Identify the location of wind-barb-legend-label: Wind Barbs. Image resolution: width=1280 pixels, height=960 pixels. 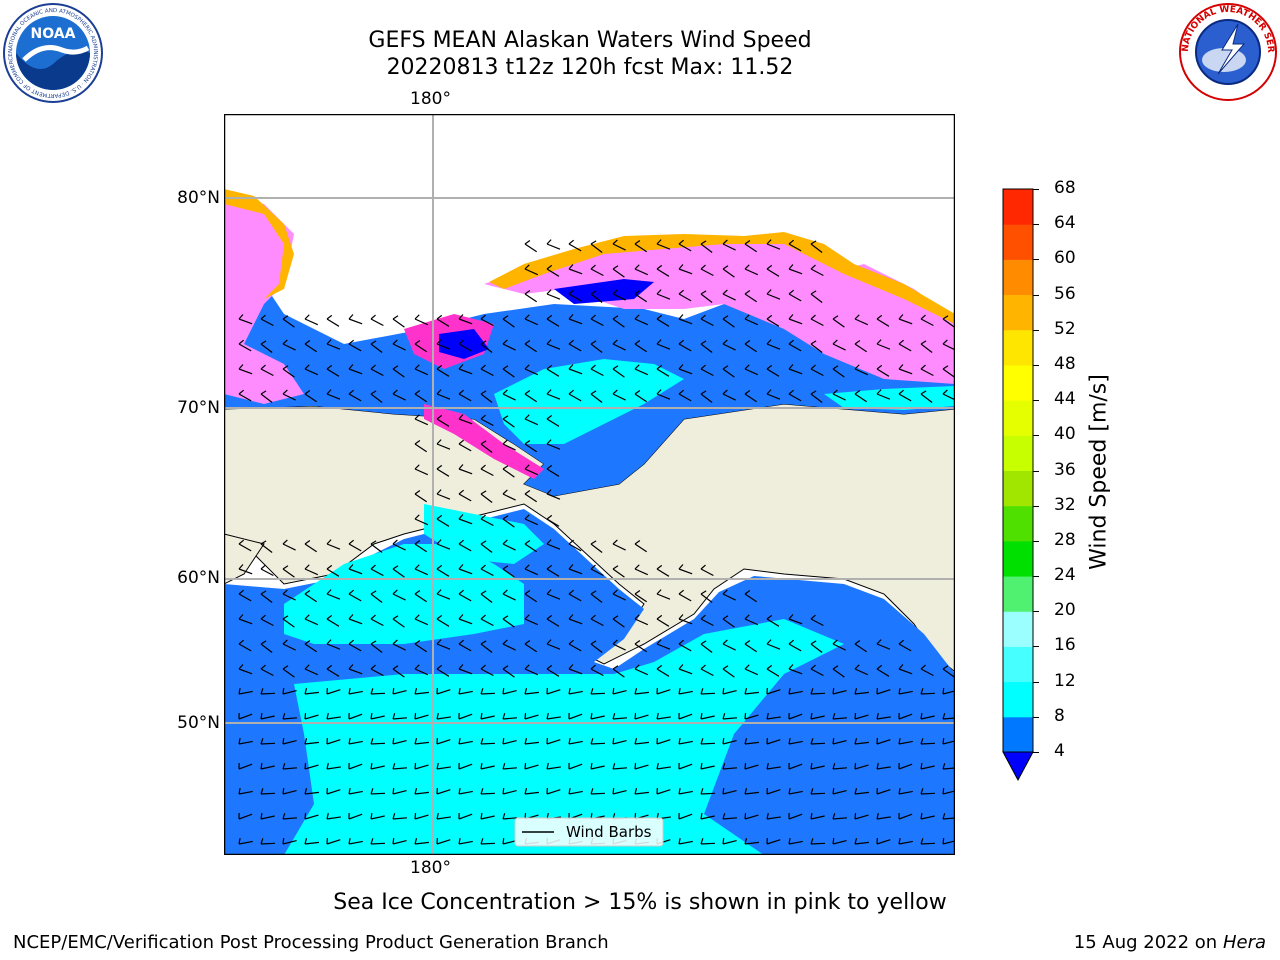
(609, 832).